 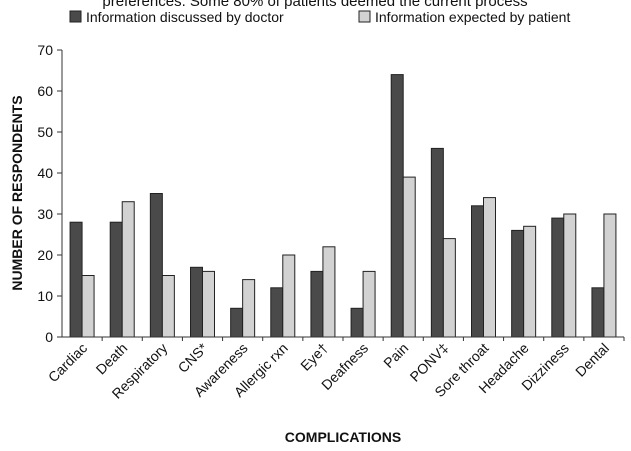 I want to click on legend-label-doctor: Information discussed by doctor, so click(x=185, y=17).